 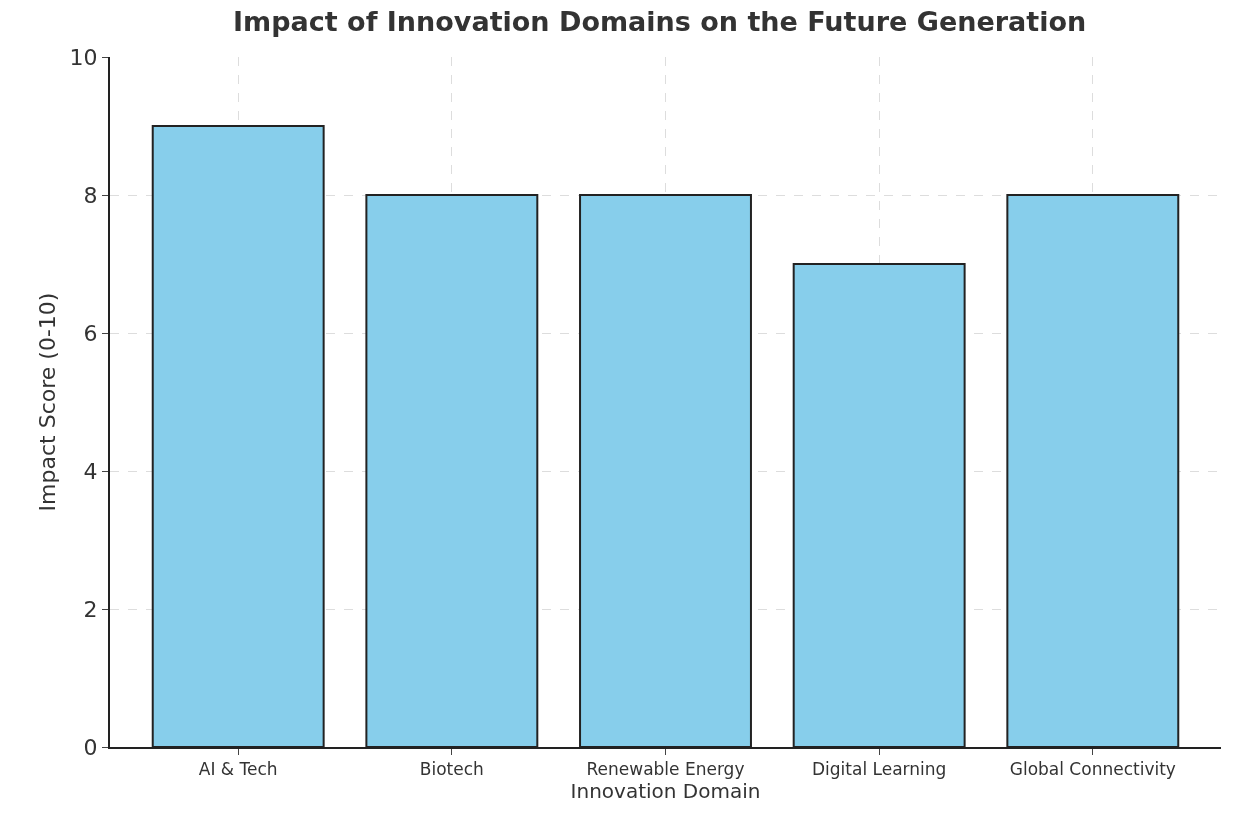 I want to click on chart-title: Impact of Innovation Domains on the Future Generation, so click(x=660, y=22).